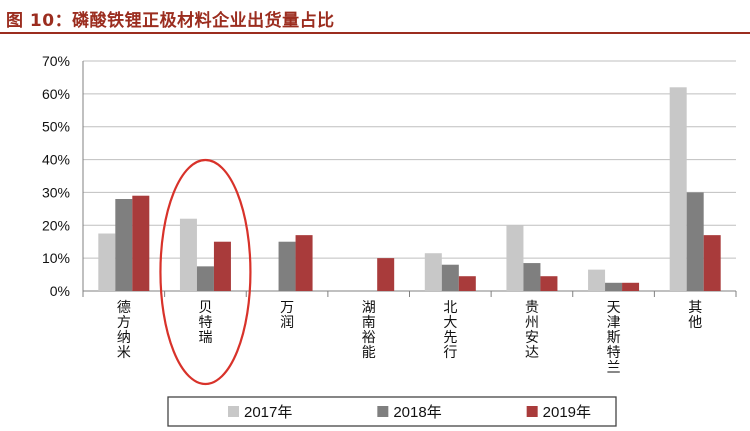  What do you see at coordinates (124, 330) in the screenshot?
I see `x-category-label: 德方纳米` at bounding box center [124, 330].